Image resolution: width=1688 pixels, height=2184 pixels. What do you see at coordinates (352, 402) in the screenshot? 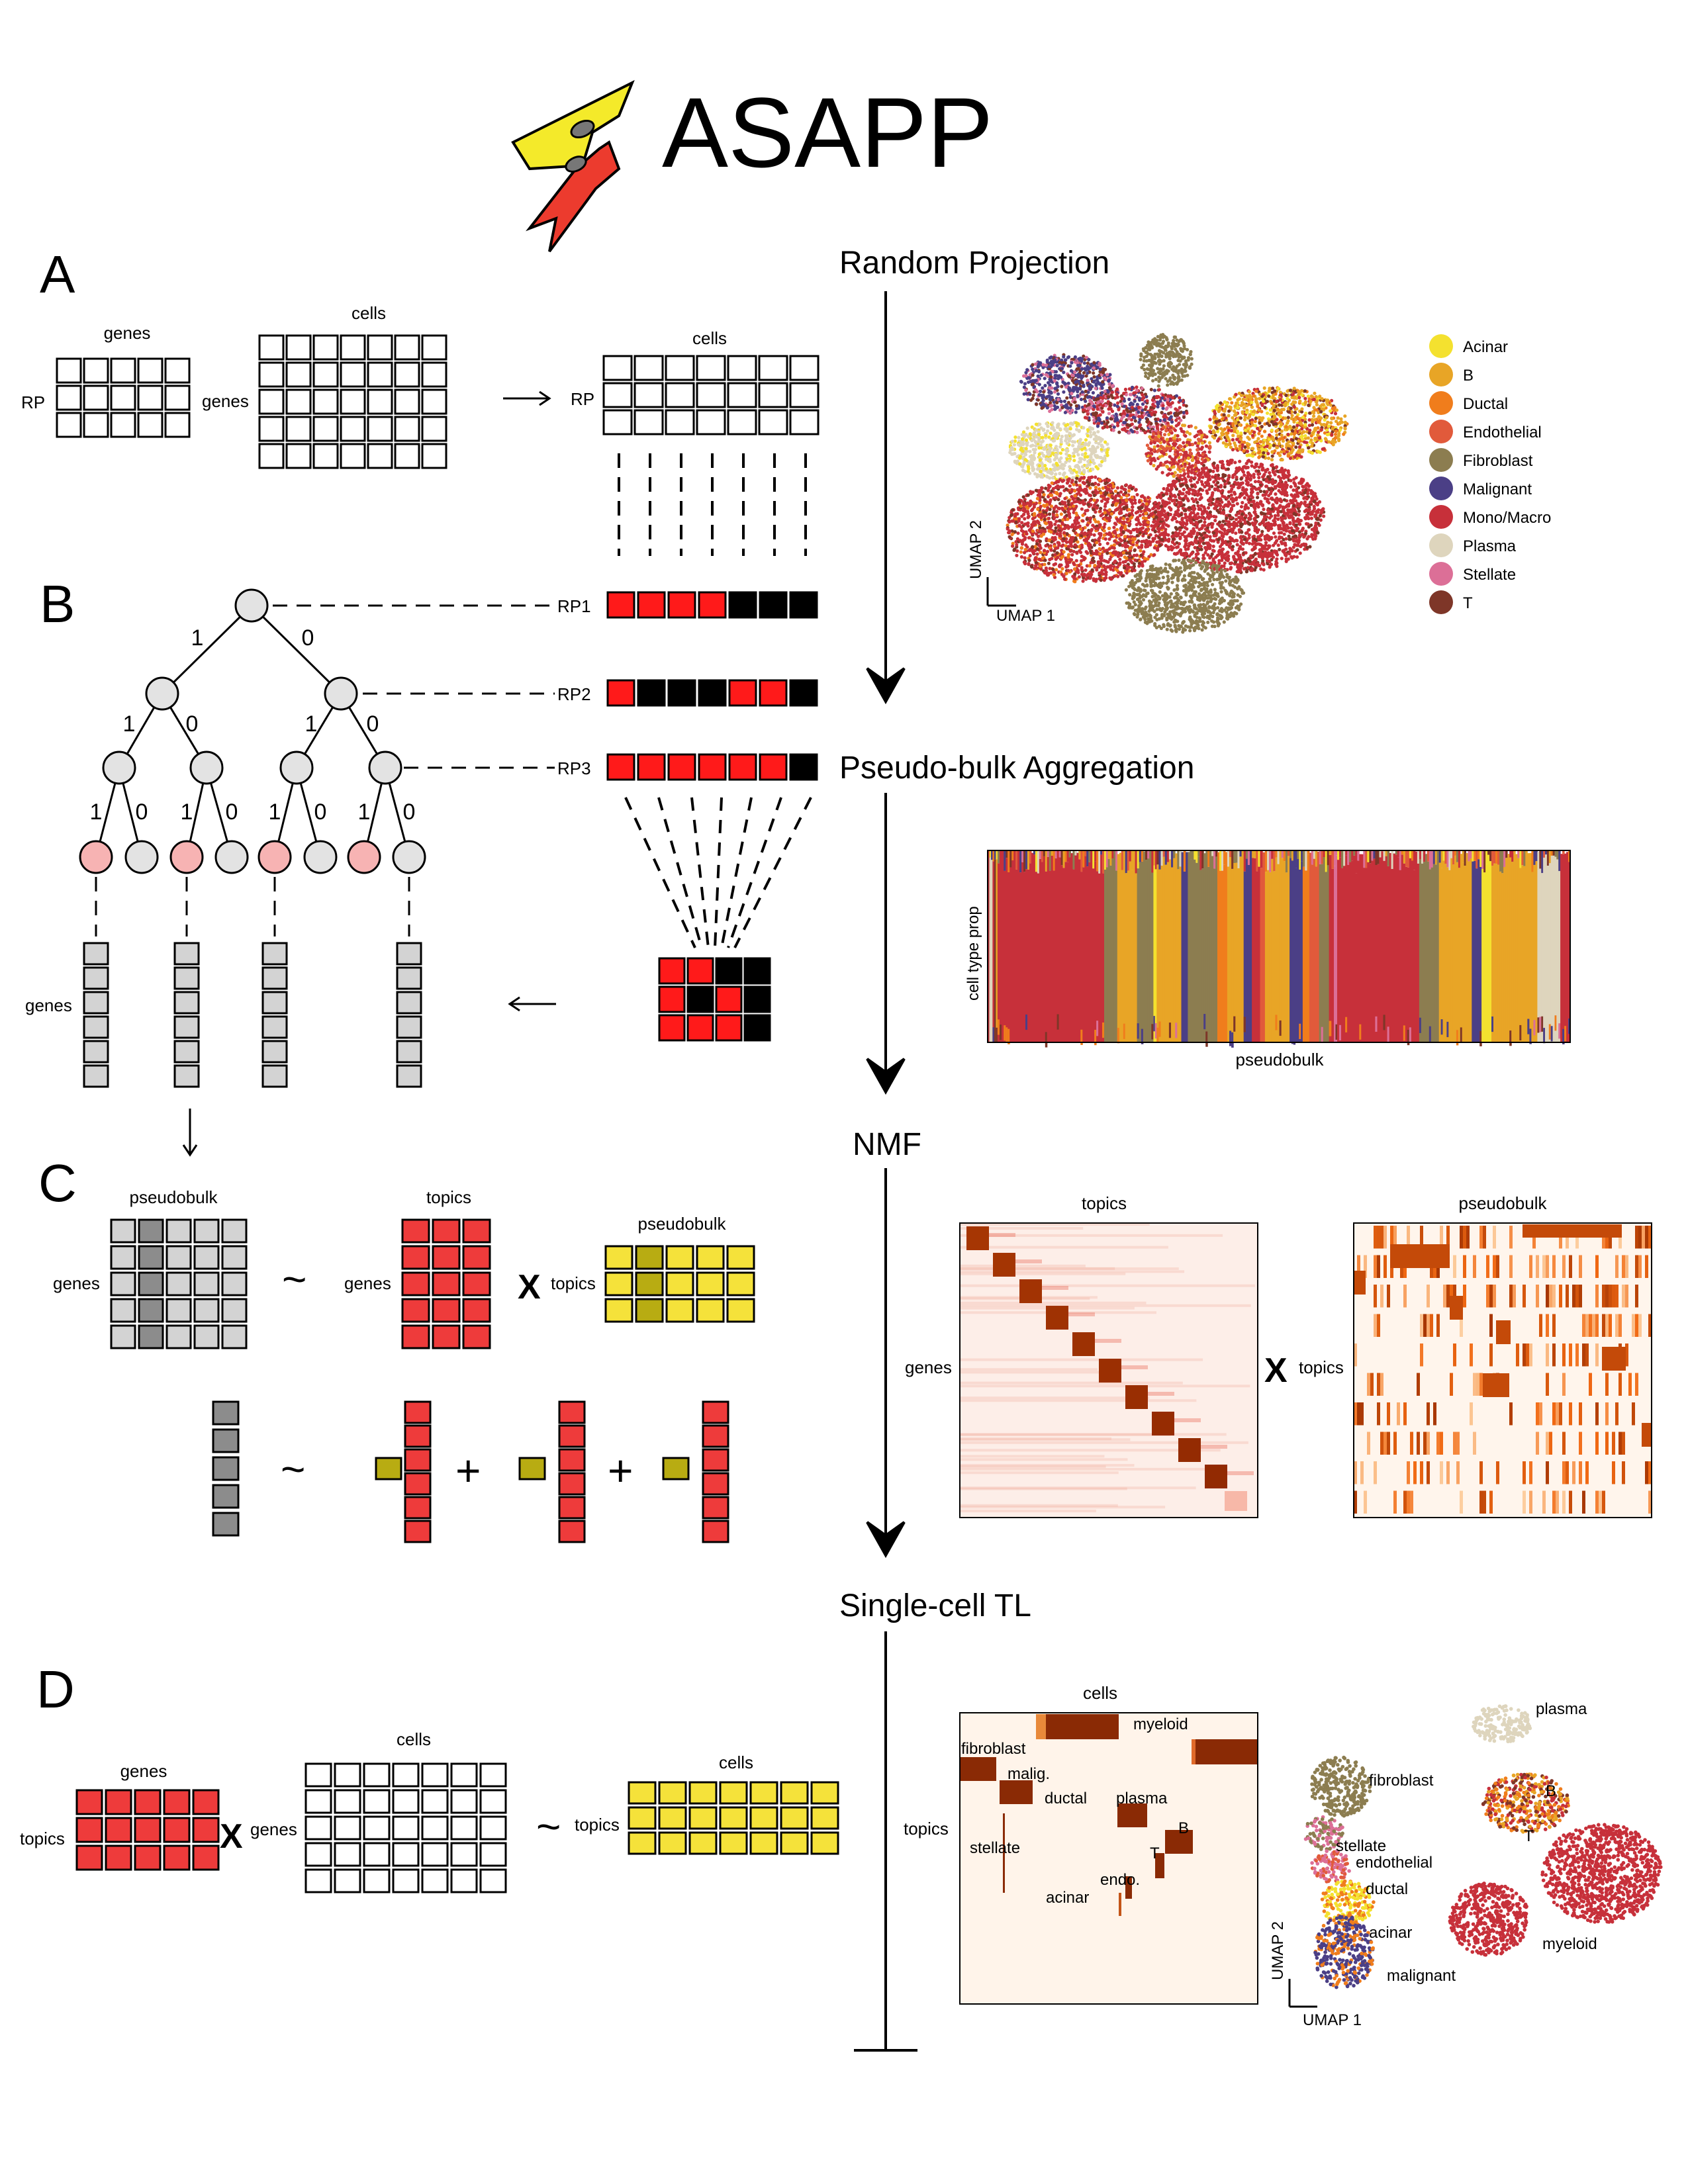
I see `matrix-genes-cells` at bounding box center [352, 402].